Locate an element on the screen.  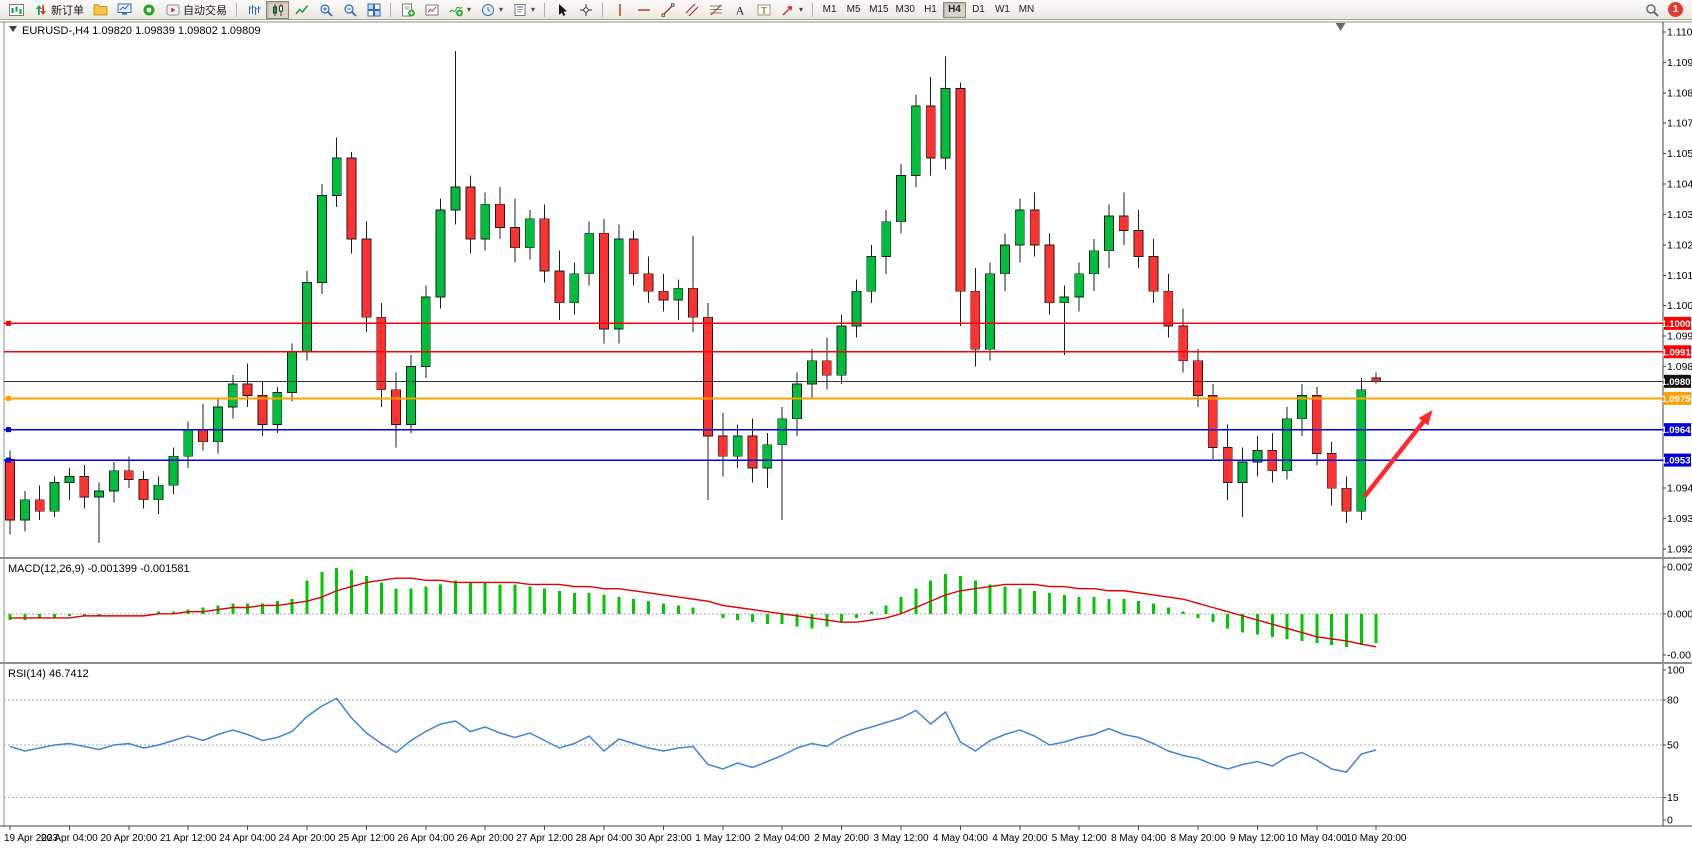
candlestick-chart-button is located at coordinates (277, 9).